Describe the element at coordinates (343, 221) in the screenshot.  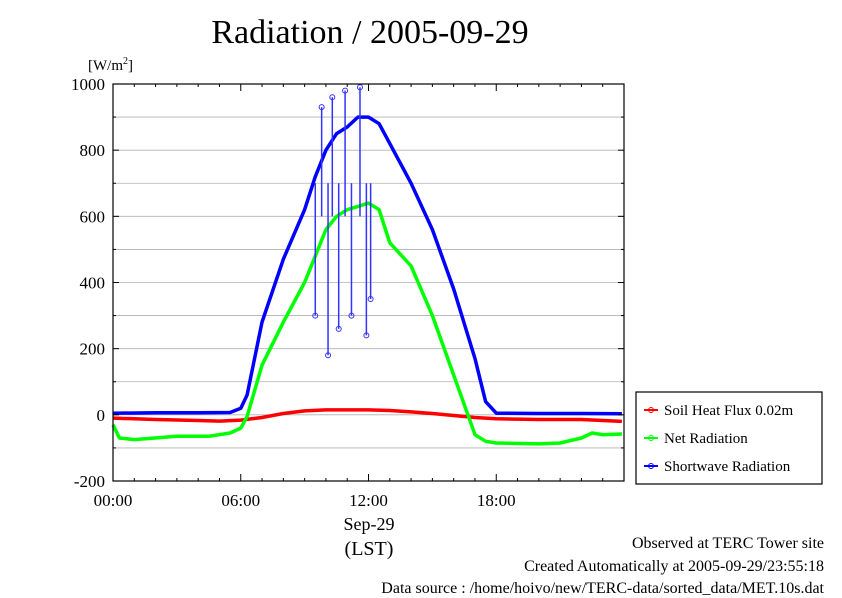
I see `spike-markers` at that location.